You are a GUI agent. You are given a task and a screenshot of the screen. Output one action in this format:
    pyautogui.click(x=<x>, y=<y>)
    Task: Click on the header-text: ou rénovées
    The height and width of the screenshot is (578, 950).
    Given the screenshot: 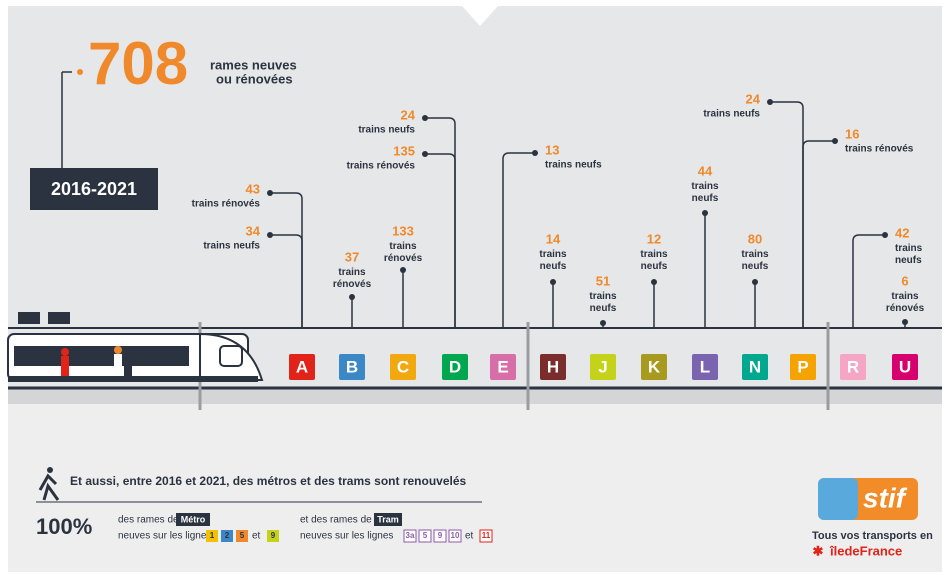 What is the action you would take?
    pyautogui.click(x=254, y=78)
    